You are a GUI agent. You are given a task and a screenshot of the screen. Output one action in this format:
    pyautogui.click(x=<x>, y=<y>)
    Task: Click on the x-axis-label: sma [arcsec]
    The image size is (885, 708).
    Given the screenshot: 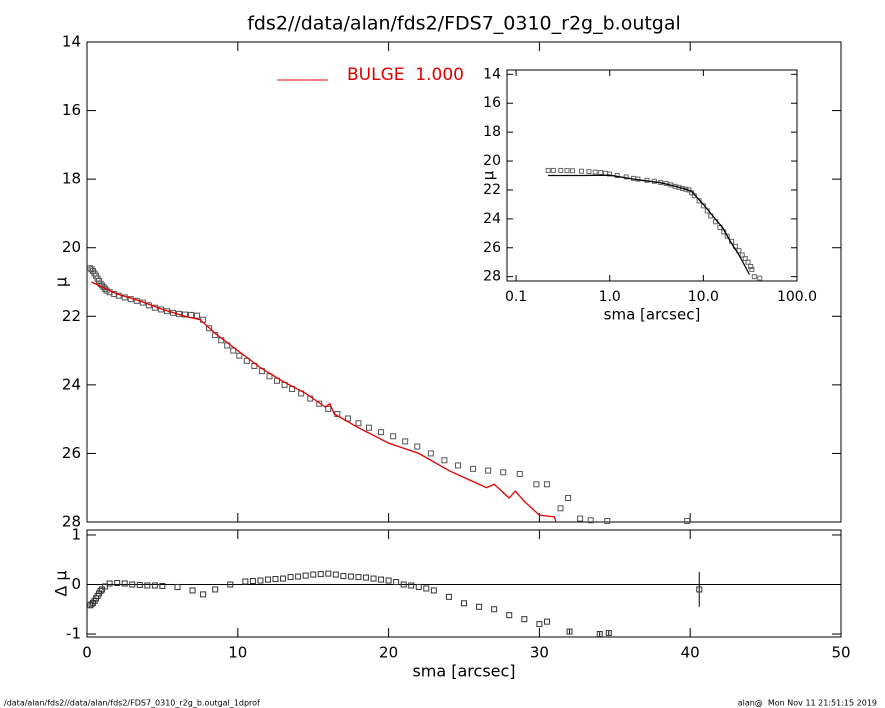 What is the action you would take?
    pyautogui.click(x=652, y=315)
    